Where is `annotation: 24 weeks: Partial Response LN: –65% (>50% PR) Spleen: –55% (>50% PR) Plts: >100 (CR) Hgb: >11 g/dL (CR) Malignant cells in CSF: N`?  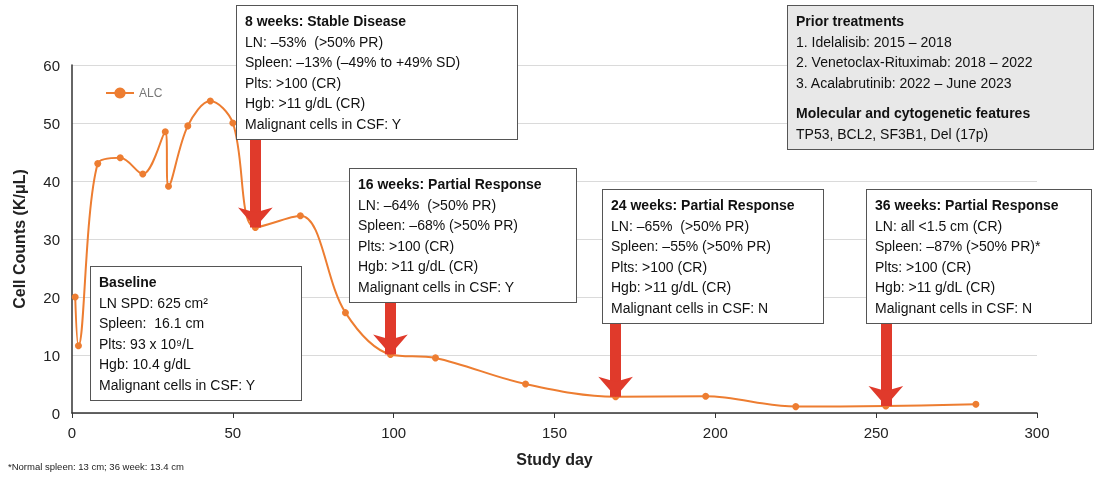 annotation: 24 weeks: Partial Response LN: –65% (>50% PR) Spleen: –55% (>50% PR) Plts: >100 (CR) Hgb: >11 g/dL (CR) Malignant cells in CSF: N is located at coordinates (703, 257).